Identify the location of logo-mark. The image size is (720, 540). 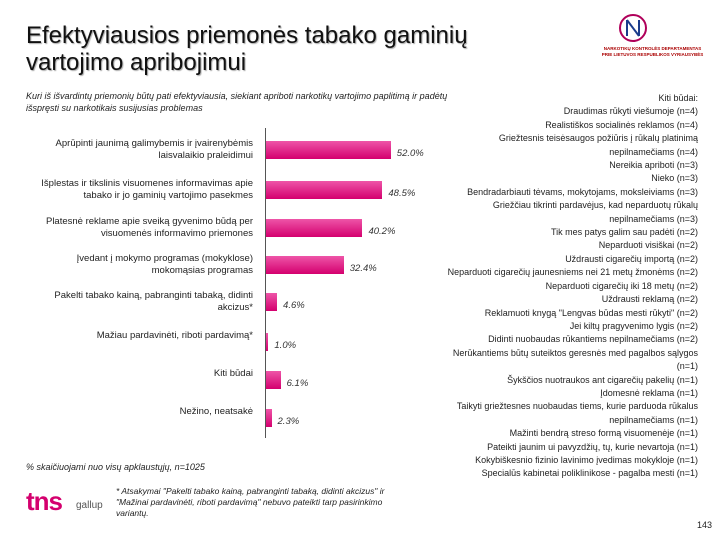
(633, 28).